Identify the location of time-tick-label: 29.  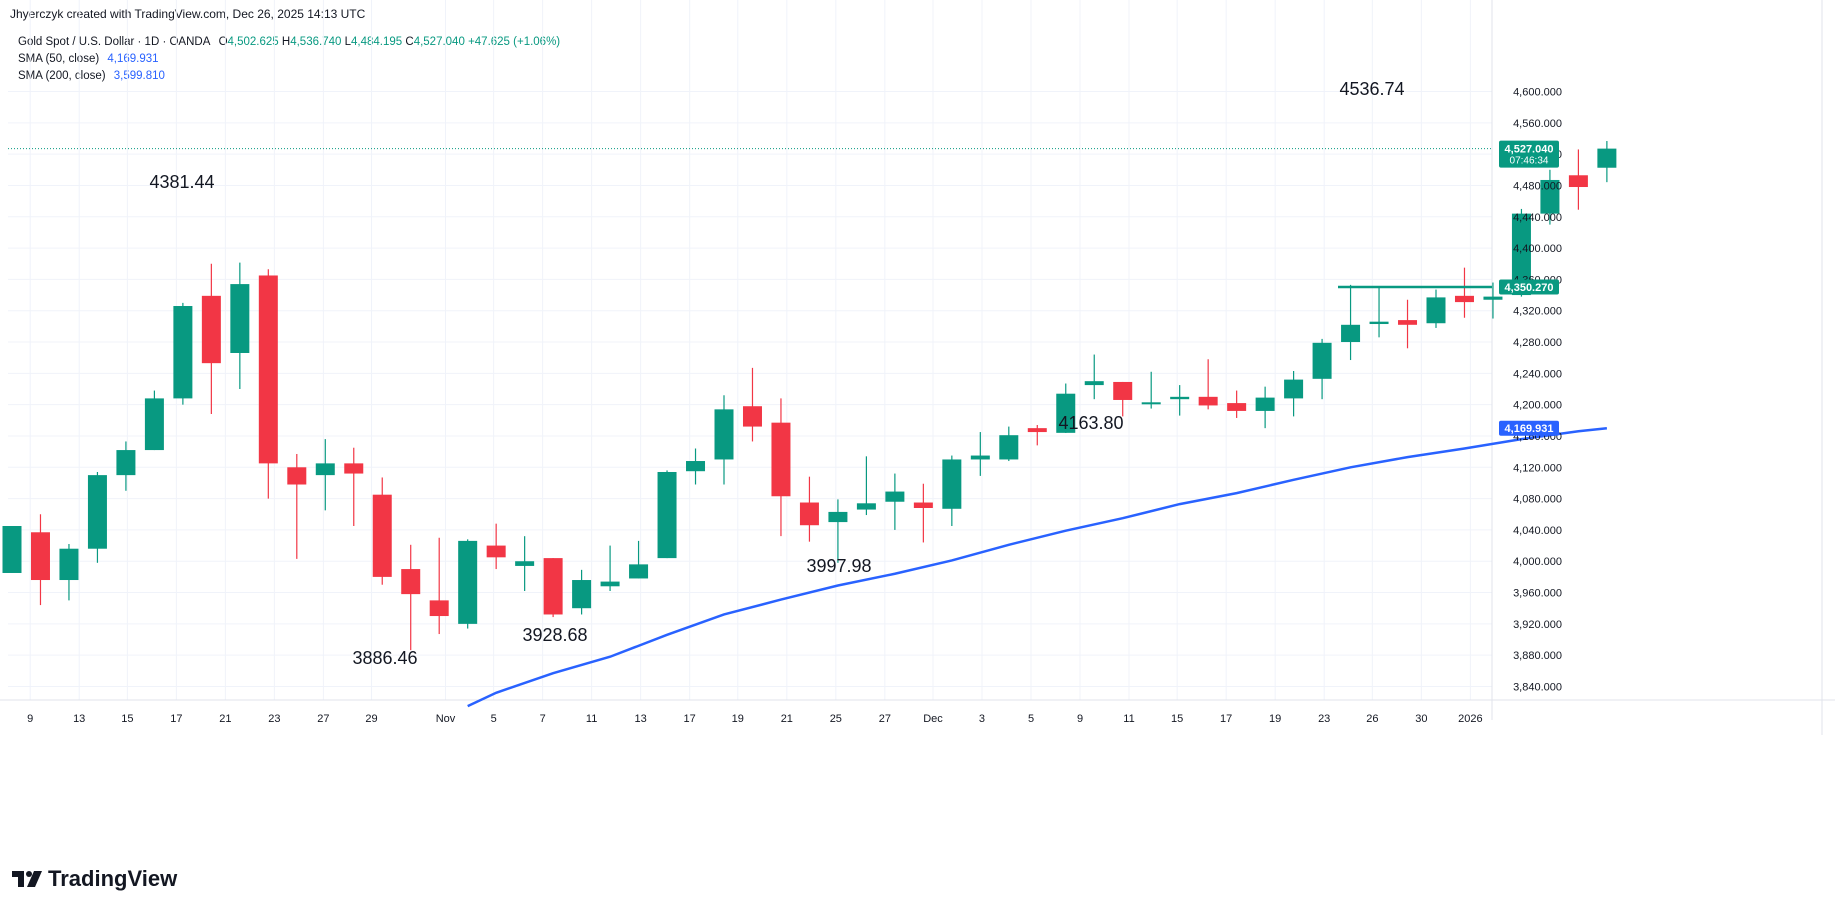
(371, 719).